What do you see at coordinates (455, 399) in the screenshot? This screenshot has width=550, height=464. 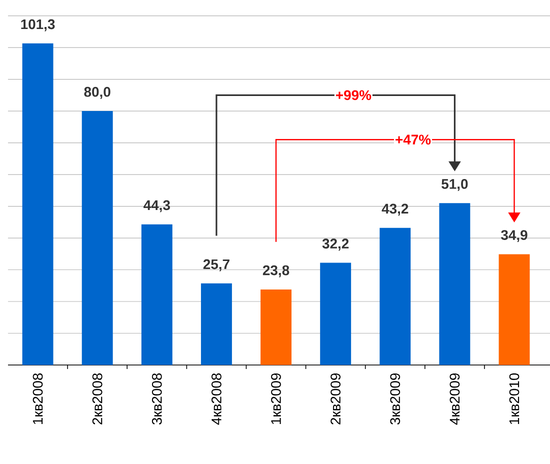 I see `x-tick-label: 4кв2009` at bounding box center [455, 399].